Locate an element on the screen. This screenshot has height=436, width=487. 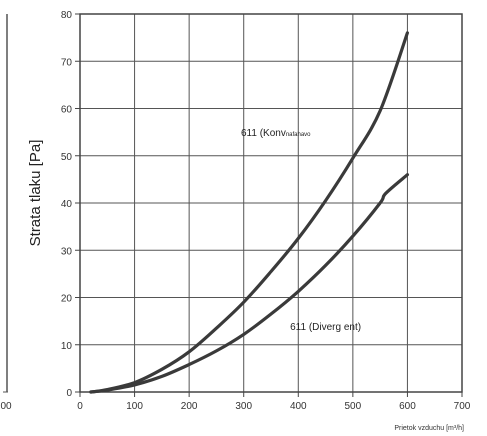
x-tick-label: 400 is located at coordinates (298, 406).